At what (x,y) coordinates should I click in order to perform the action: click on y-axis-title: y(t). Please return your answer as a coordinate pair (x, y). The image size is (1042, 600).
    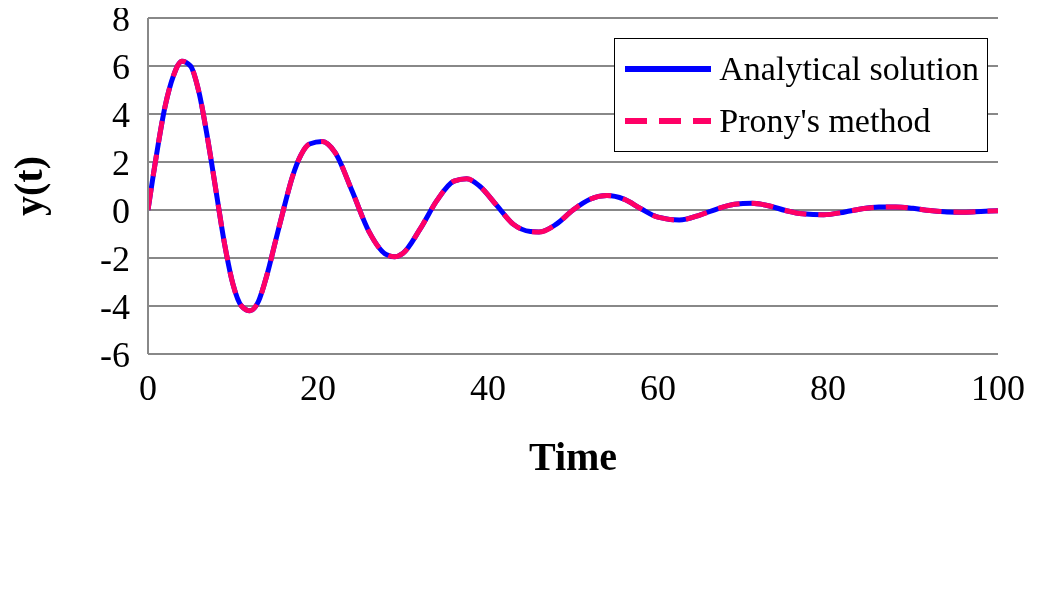
    Looking at the image, I should click on (29, 186).